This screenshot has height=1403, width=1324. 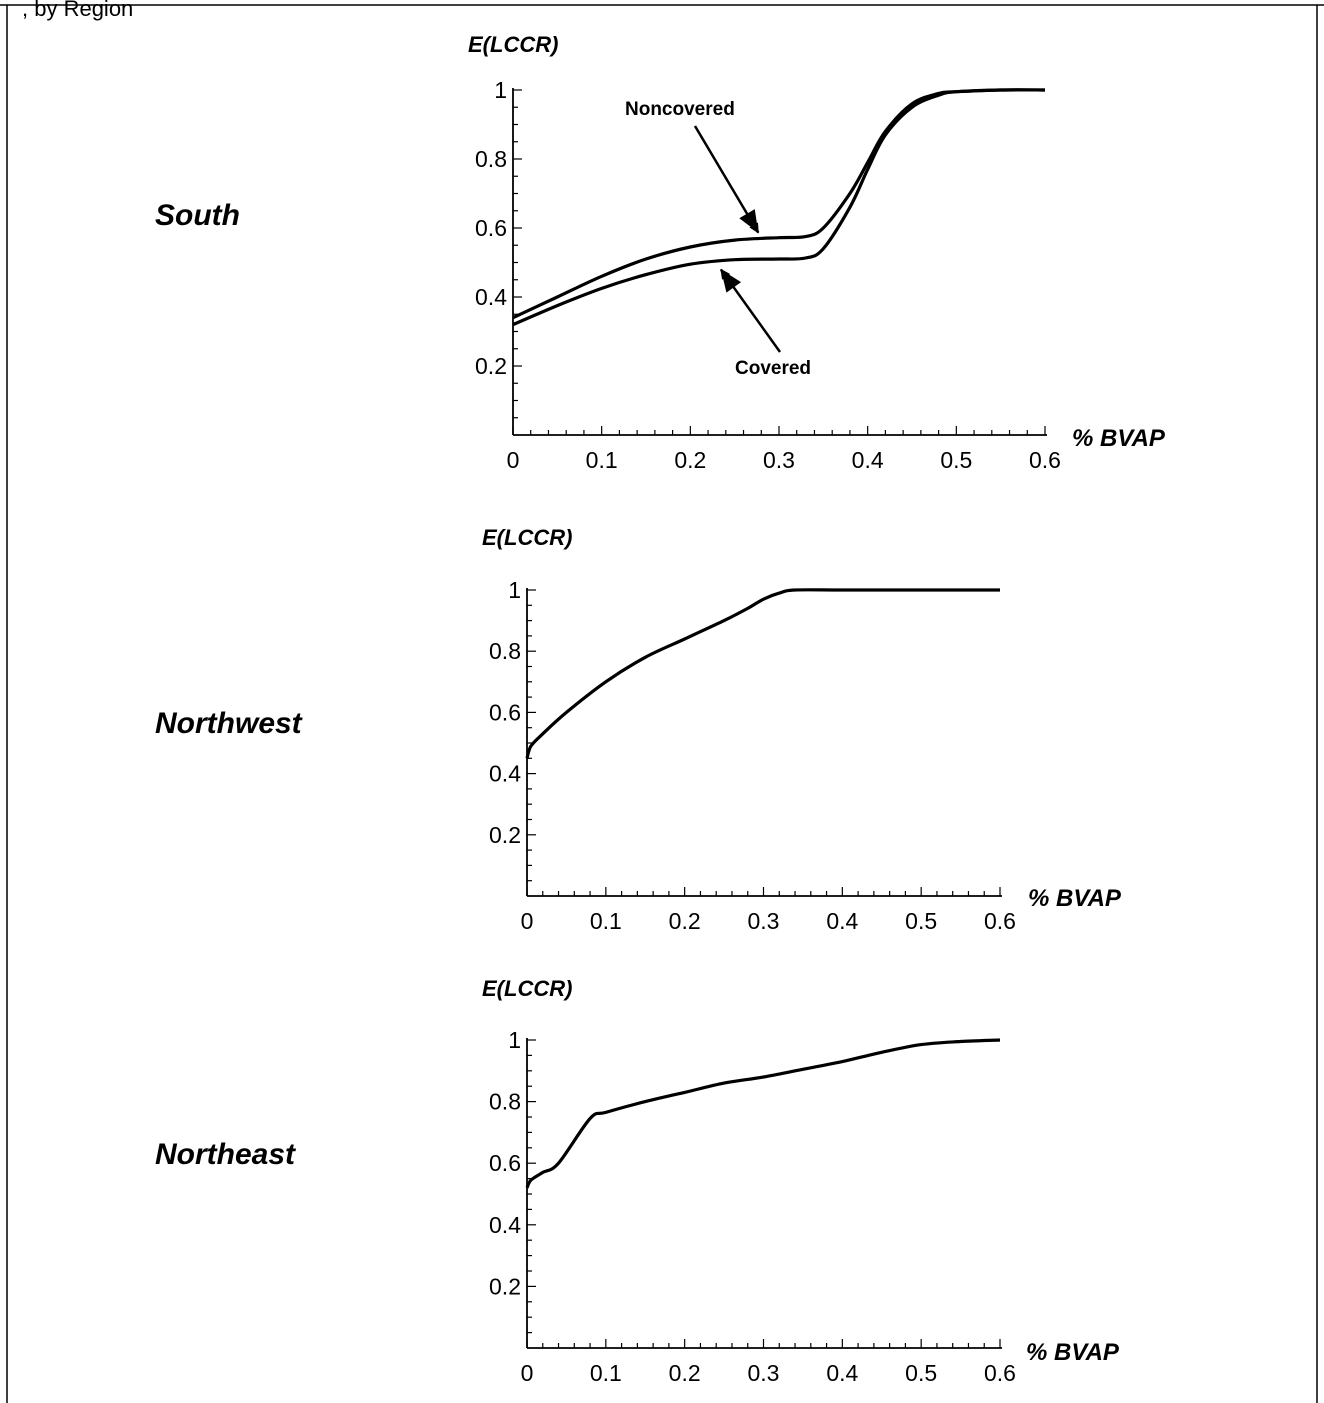 What do you see at coordinates (77, 10) in the screenshot?
I see `caption-fragment: , by Region` at bounding box center [77, 10].